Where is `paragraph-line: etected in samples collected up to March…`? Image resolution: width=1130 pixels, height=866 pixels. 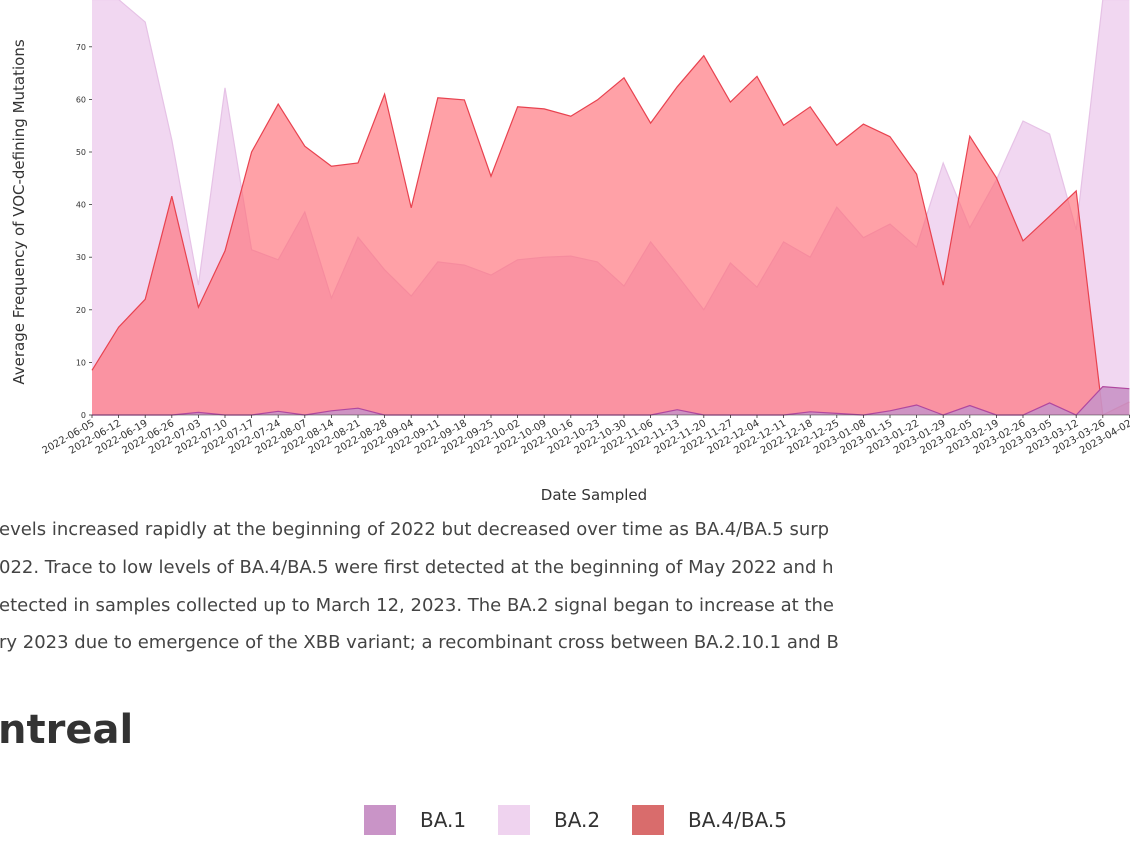 paragraph-line: etected in samples collected up to March… is located at coordinates (417, 605).